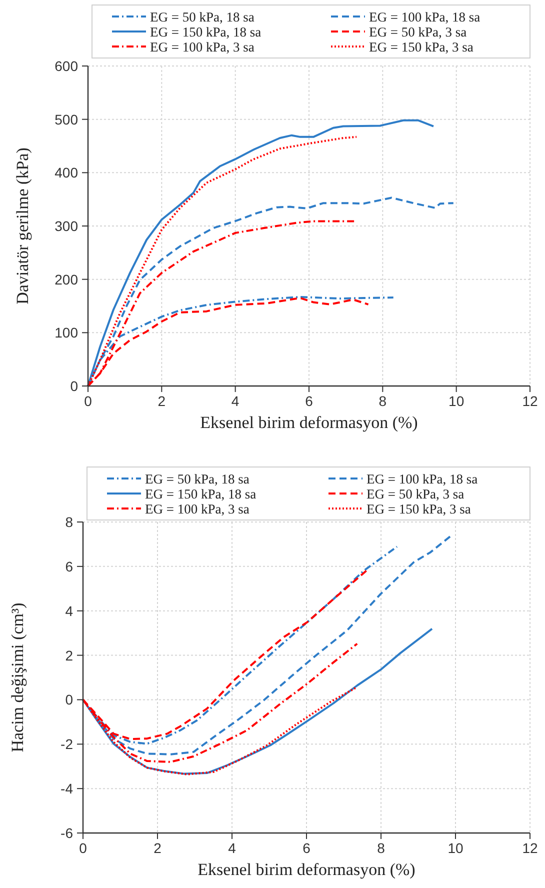 This screenshot has width=545, height=888. What do you see at coordinates (69, 522) in the screenshot?
I see `y-tick-label: 8` at bounding box center [69, 522].